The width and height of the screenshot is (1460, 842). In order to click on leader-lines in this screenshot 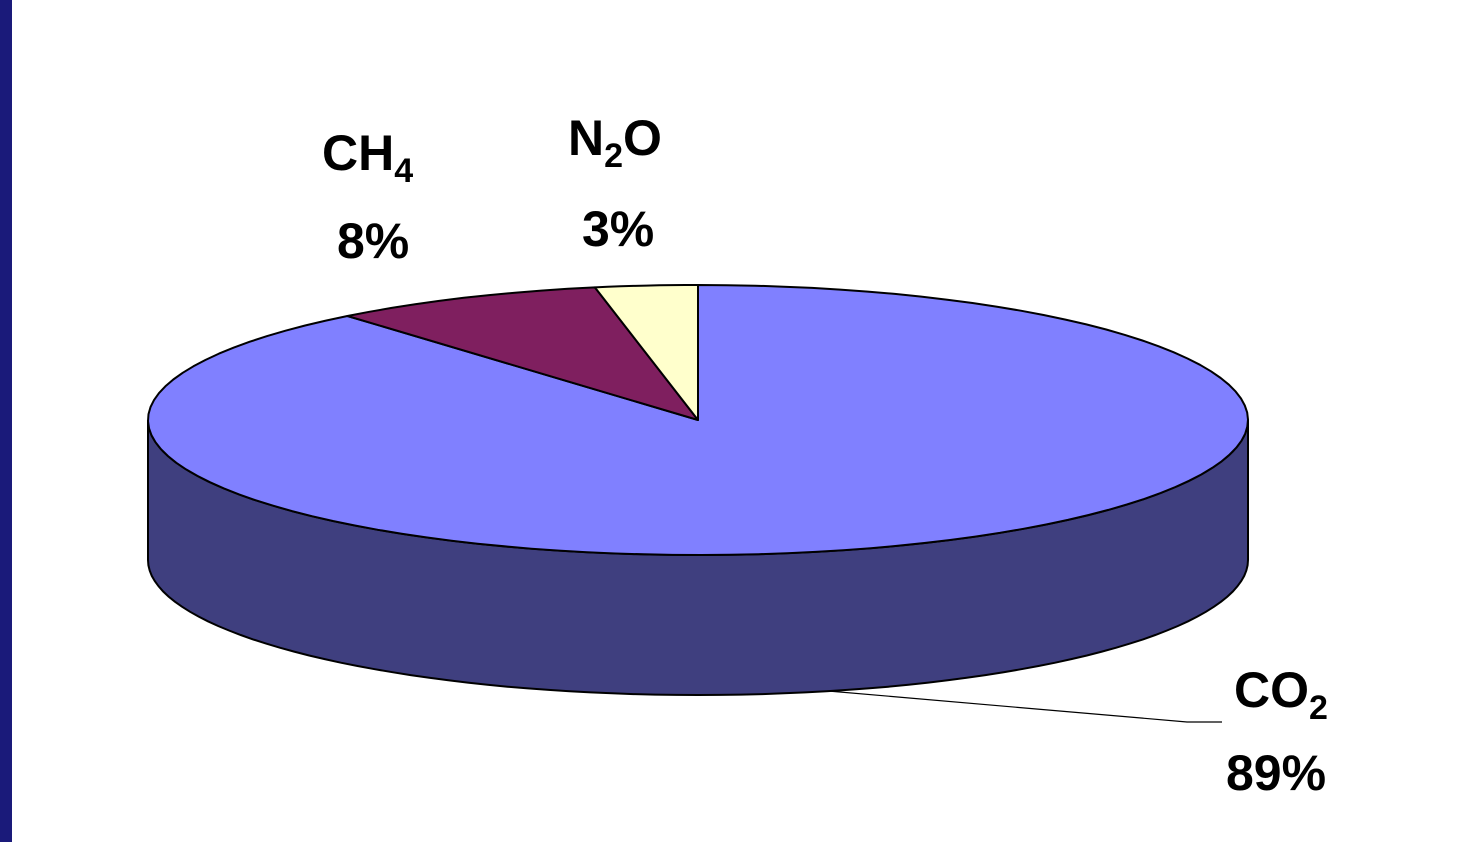, I will do `click(1026, 706)`.